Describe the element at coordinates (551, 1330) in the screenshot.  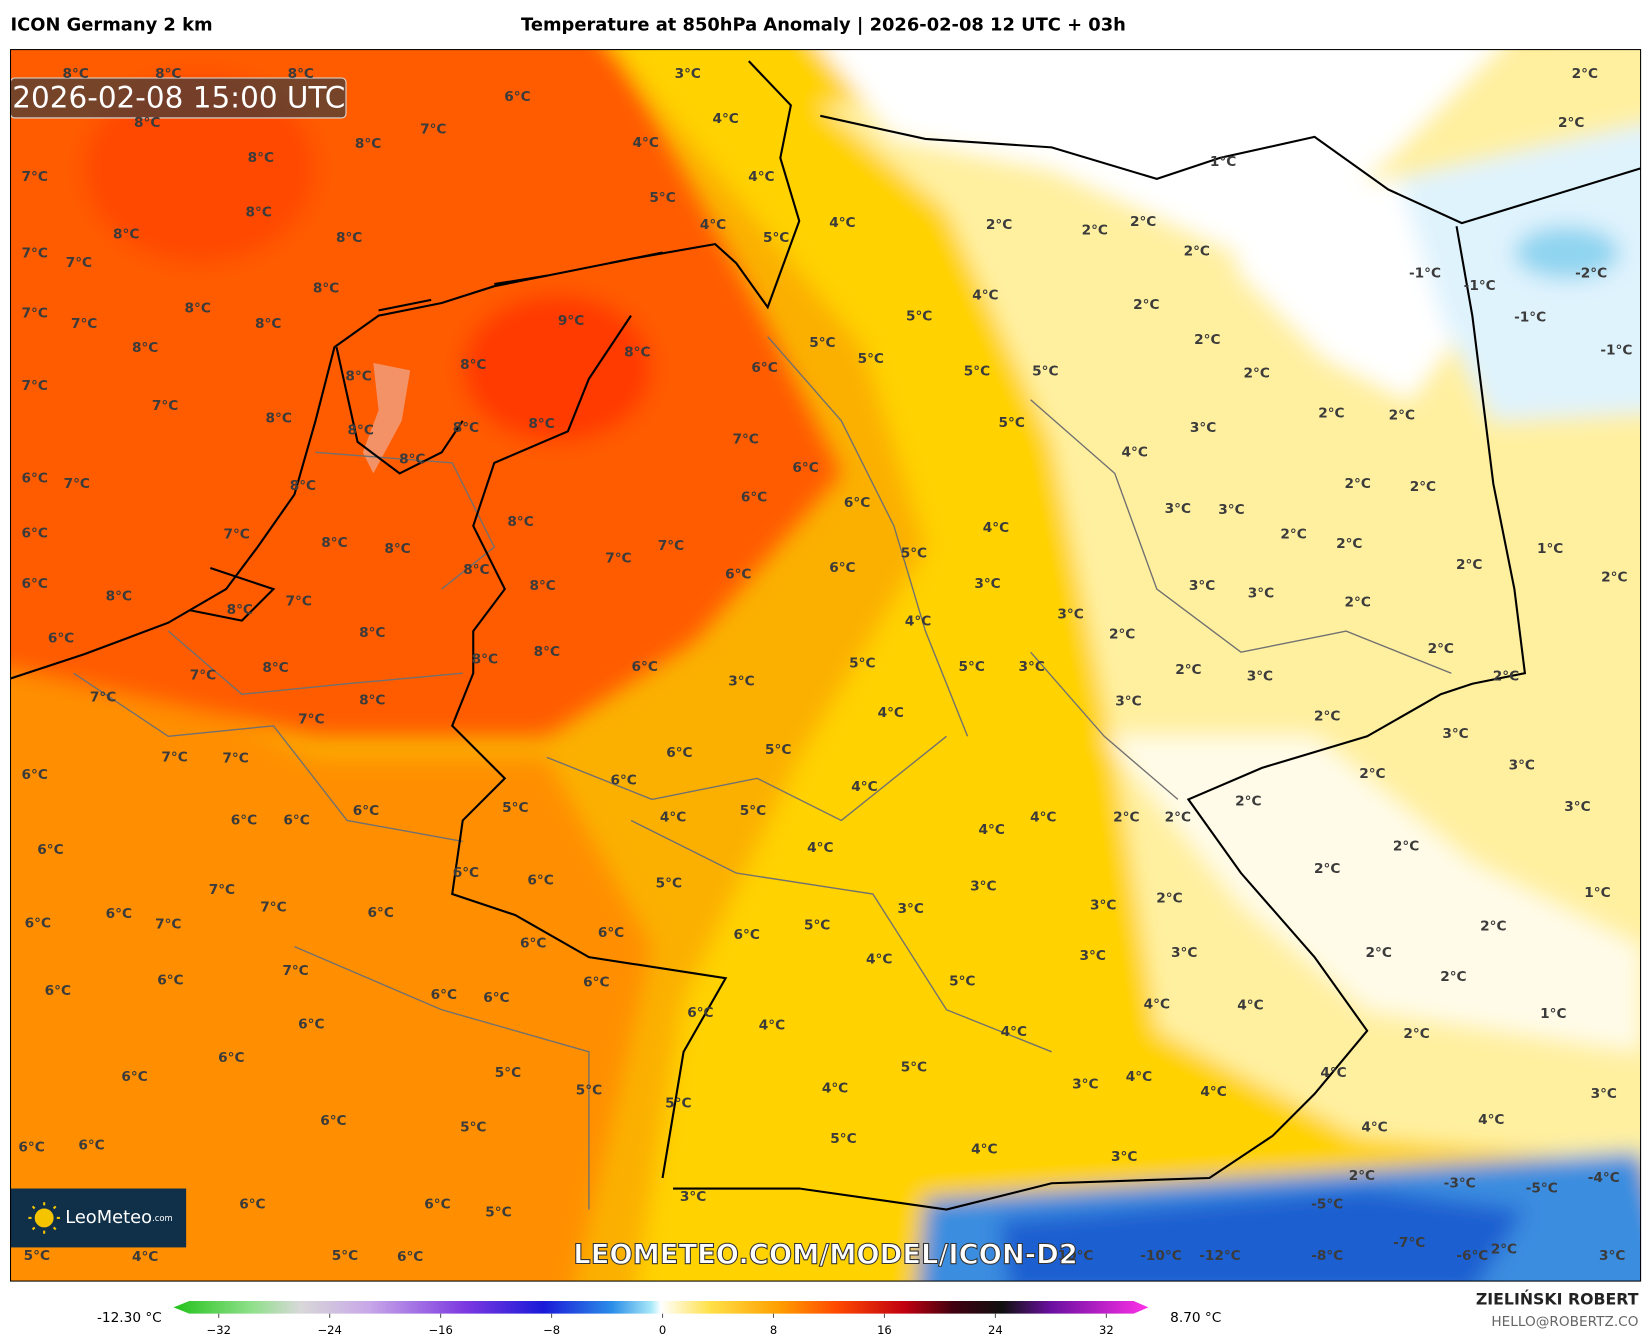
I see `colorbar-tick-label: −8` at that location.